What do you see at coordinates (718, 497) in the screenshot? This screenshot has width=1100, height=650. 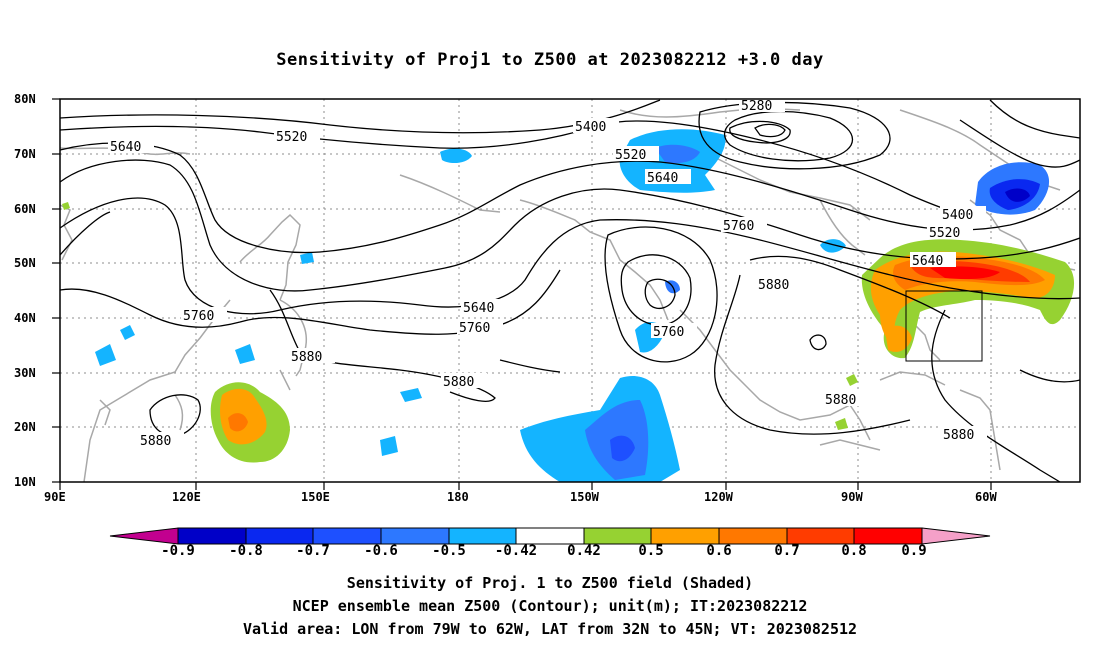 I see `lon-label: 120W` at bounding box center [718, 497].